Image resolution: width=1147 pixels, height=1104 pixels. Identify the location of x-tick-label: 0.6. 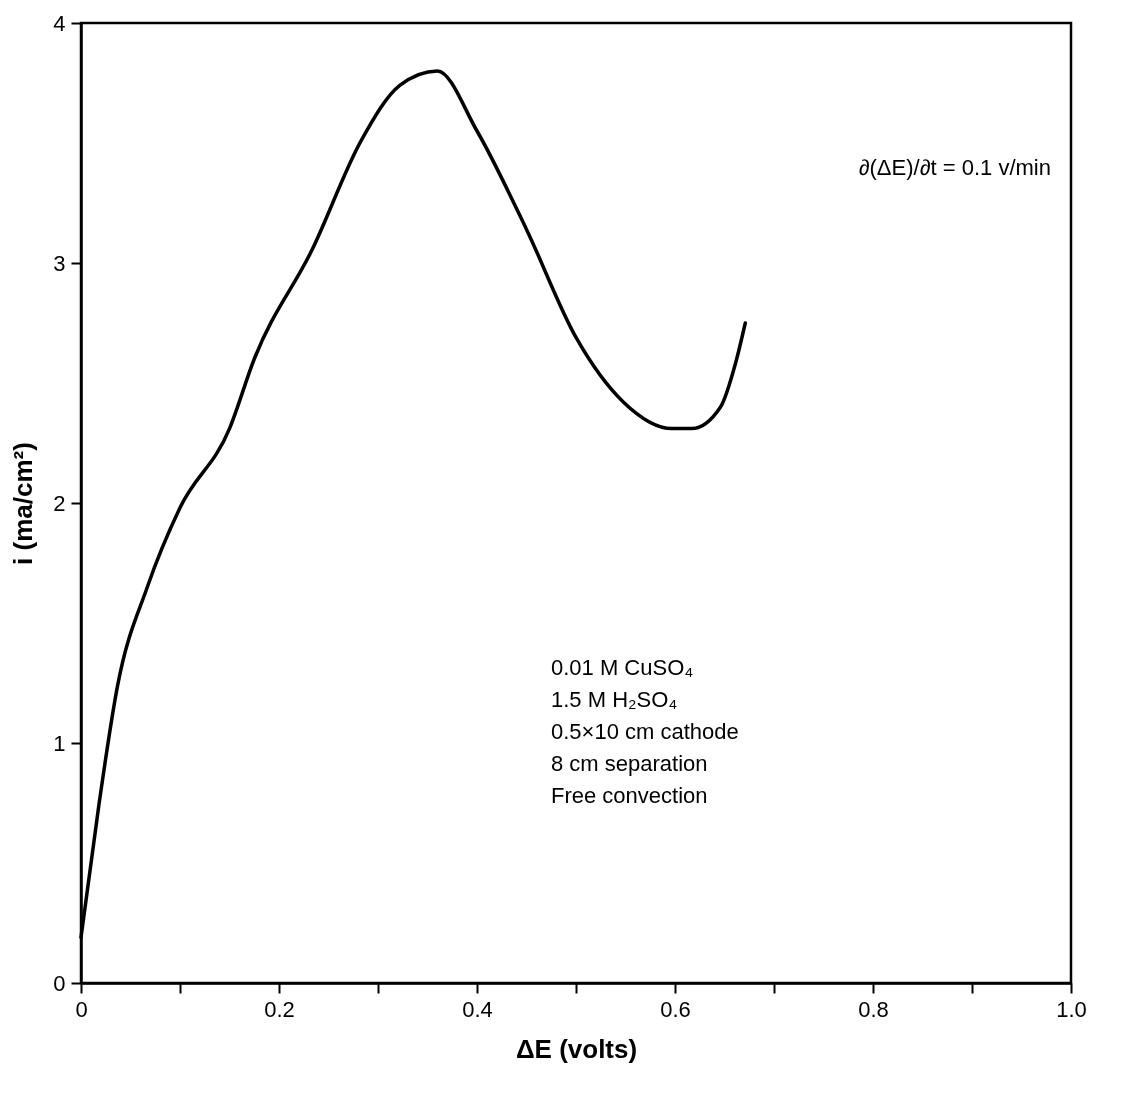
(675, 1009).